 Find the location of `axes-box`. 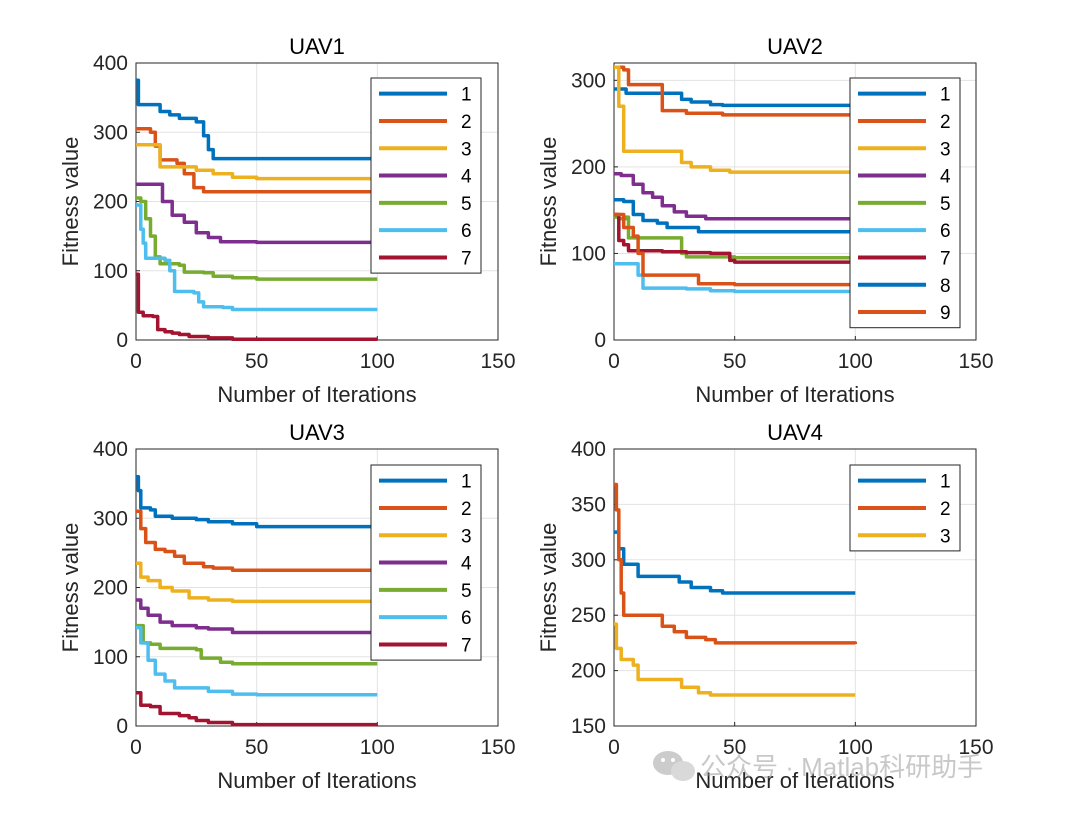

axes-box is located at coordinates (795, 587).